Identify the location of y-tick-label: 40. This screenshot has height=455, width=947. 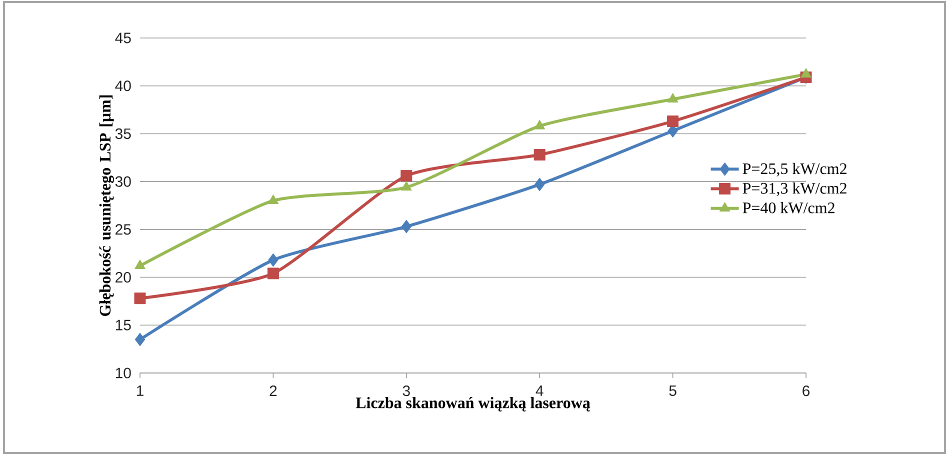
(123, 86).